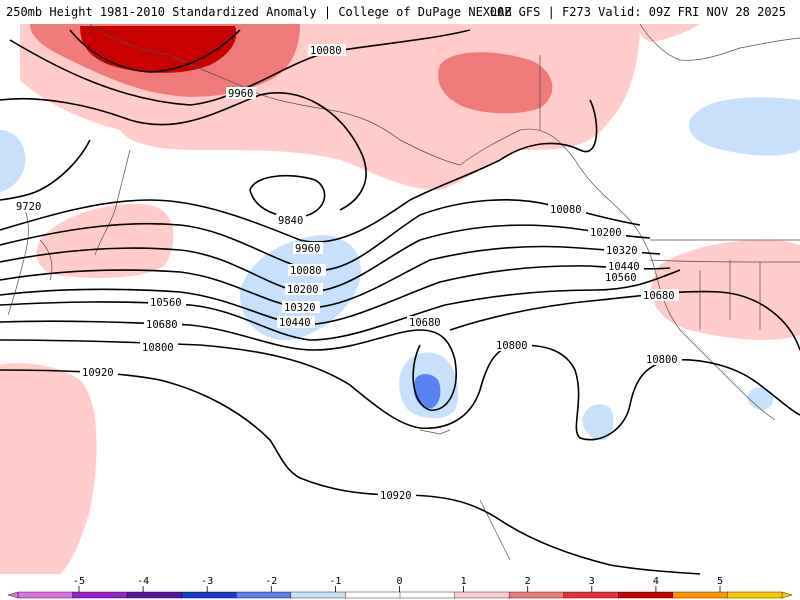  I want to click on contour-10080-north, so click(240, 67).